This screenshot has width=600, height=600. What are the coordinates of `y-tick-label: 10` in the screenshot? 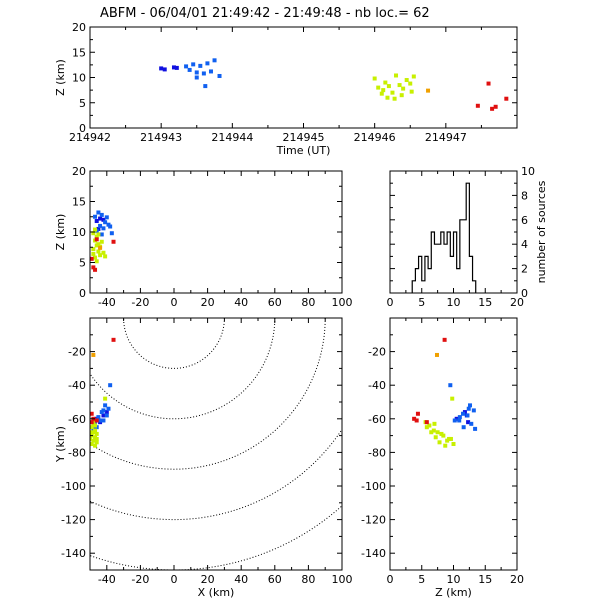 It's located at (79, 232).